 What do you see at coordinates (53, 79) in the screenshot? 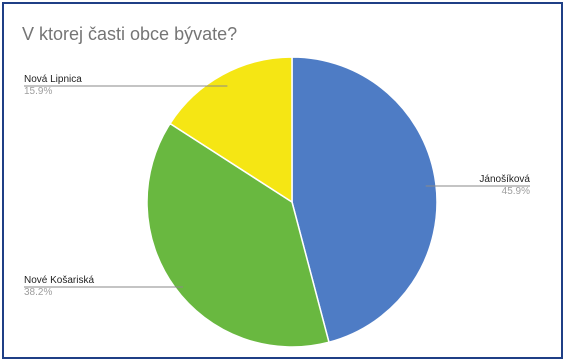
I see `slice-label: Nová Lipnica` at bounding box center [53, 79].